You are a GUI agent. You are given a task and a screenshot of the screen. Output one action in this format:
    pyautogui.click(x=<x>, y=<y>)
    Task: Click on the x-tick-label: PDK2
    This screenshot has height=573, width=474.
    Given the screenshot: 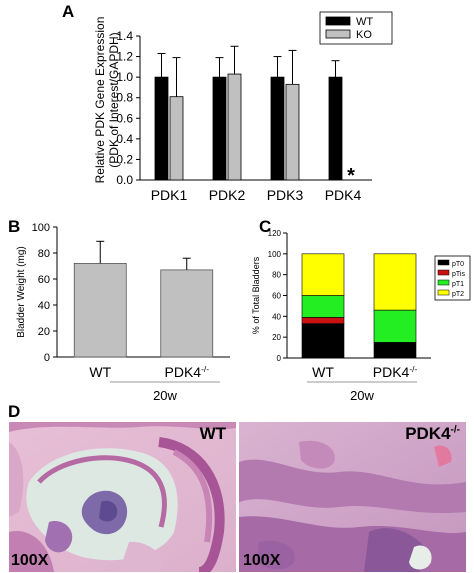 What is the action you would take?
    pyautogui.click(x=227, y=195)
    